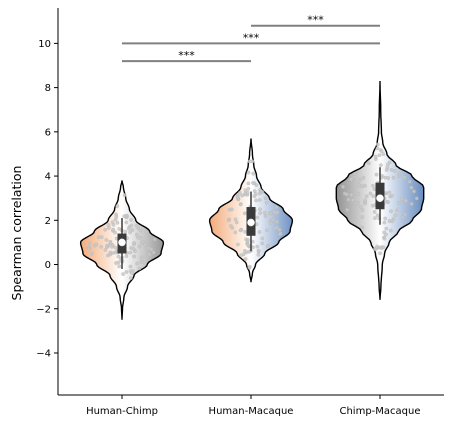 This screenshot has width=455, height=426. I want to click on x-tick-label: Human-Macaque, so click(251, 411).